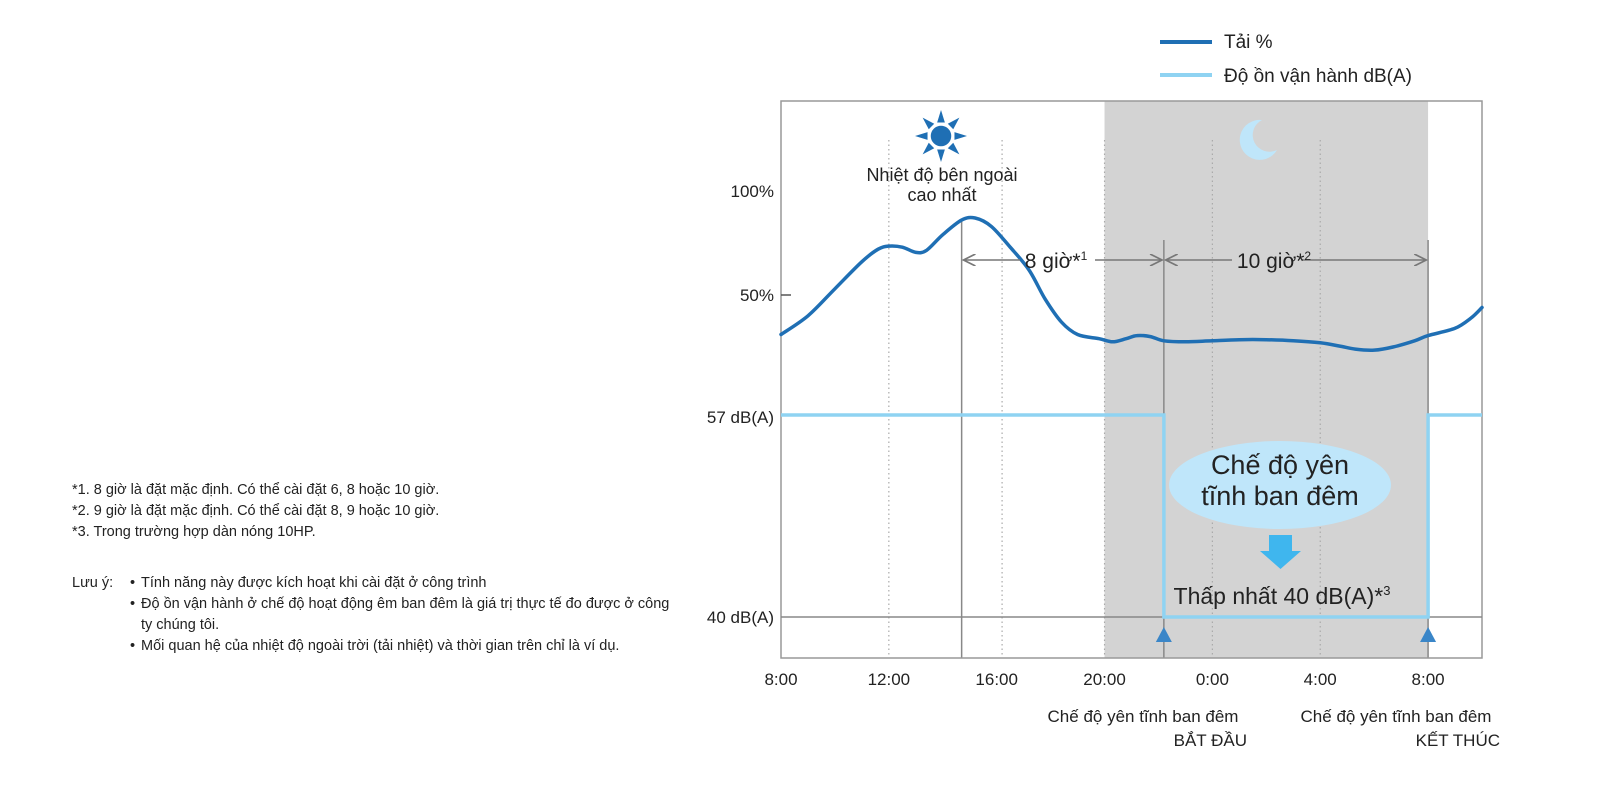  I want to click on x-tick-label: 16:00, so click(996, 679).